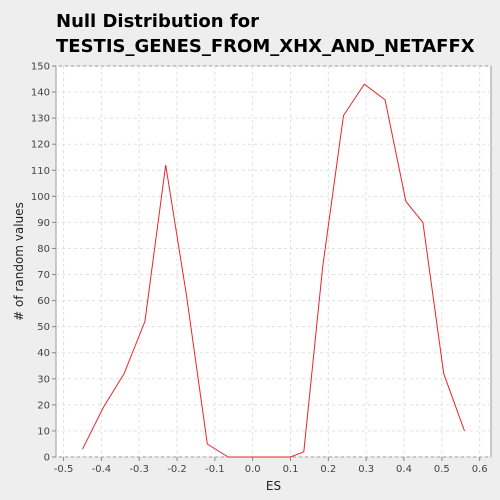 The height and width of the screenshot is (500, 500). What do you see at coordinates (291, 469) in the screenshot?
I see `x-tick-label: 0.1` at bounding box center [291, 469].